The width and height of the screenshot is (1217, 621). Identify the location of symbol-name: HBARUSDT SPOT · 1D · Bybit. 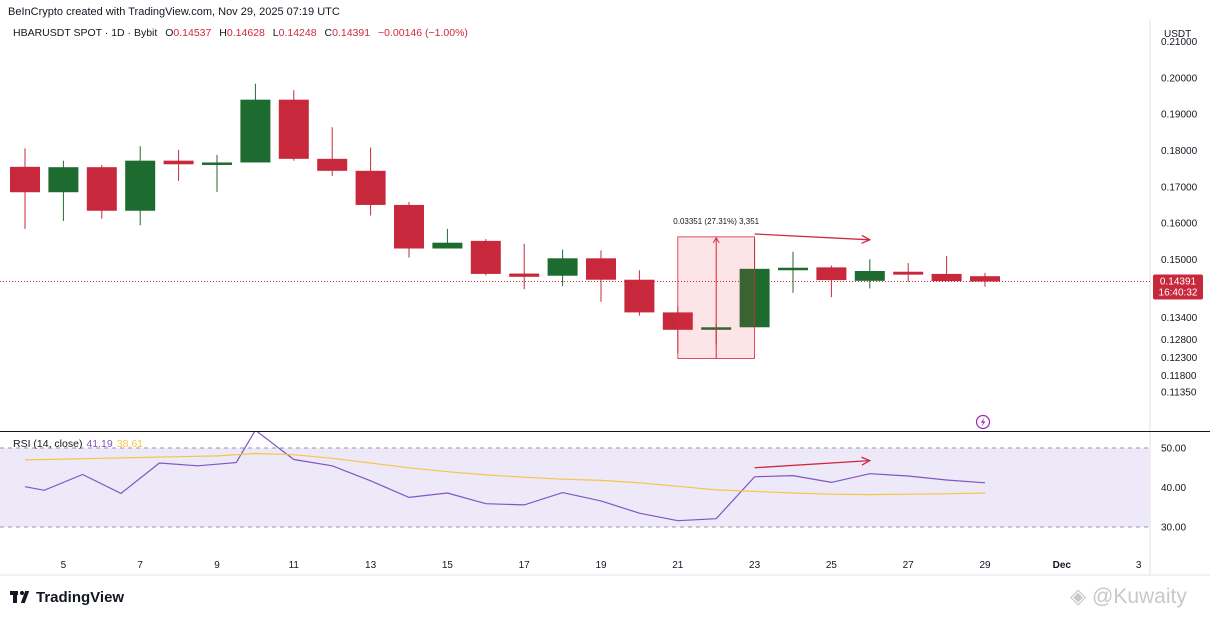
(85, 33).